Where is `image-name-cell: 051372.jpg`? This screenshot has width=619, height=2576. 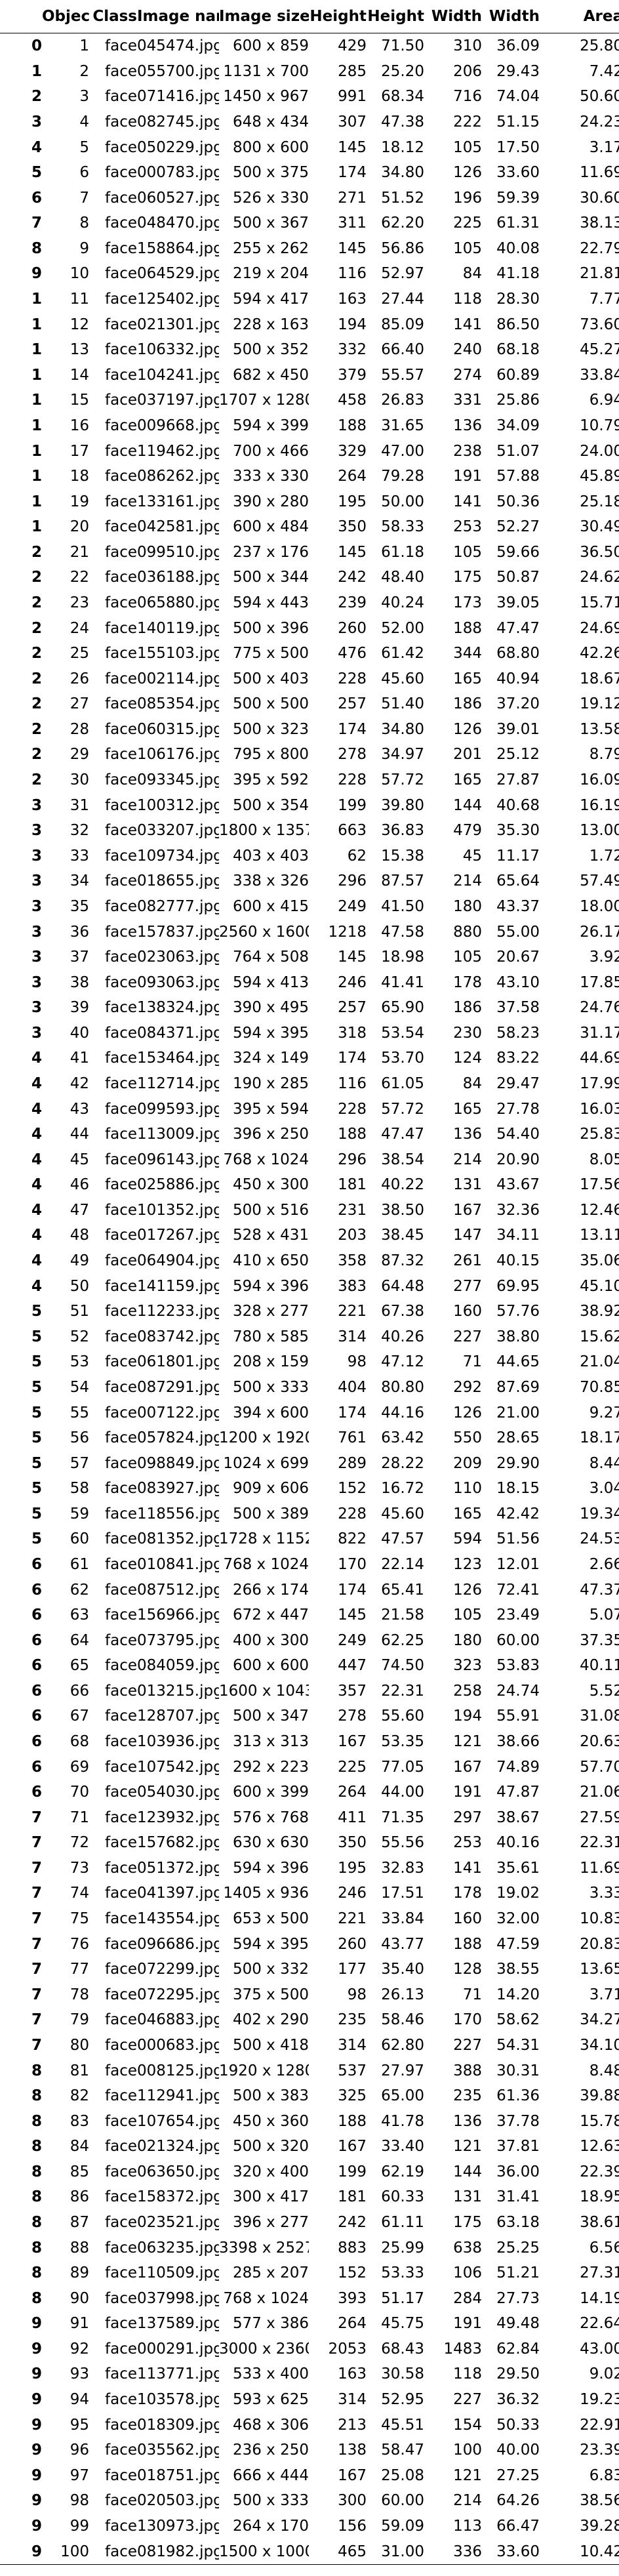 image-name-cell: 051372.jpg is located at coordinates (178, 1868).